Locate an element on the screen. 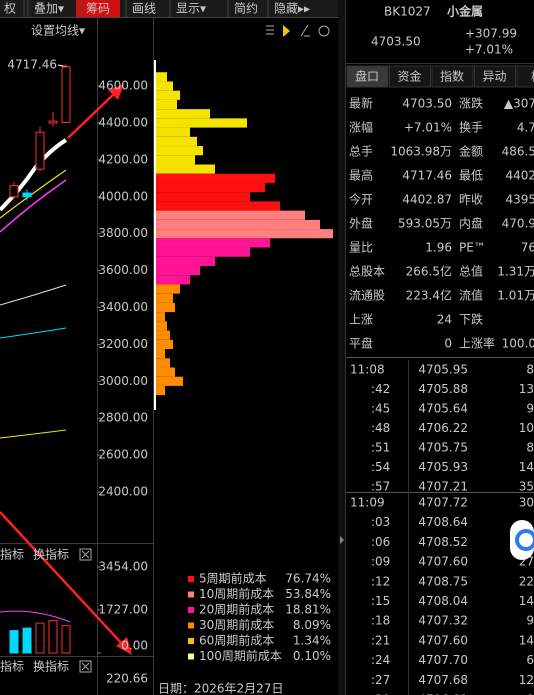 The height and width of the screenshot is (695, 534). splitter is located at coordinates (341, 347).